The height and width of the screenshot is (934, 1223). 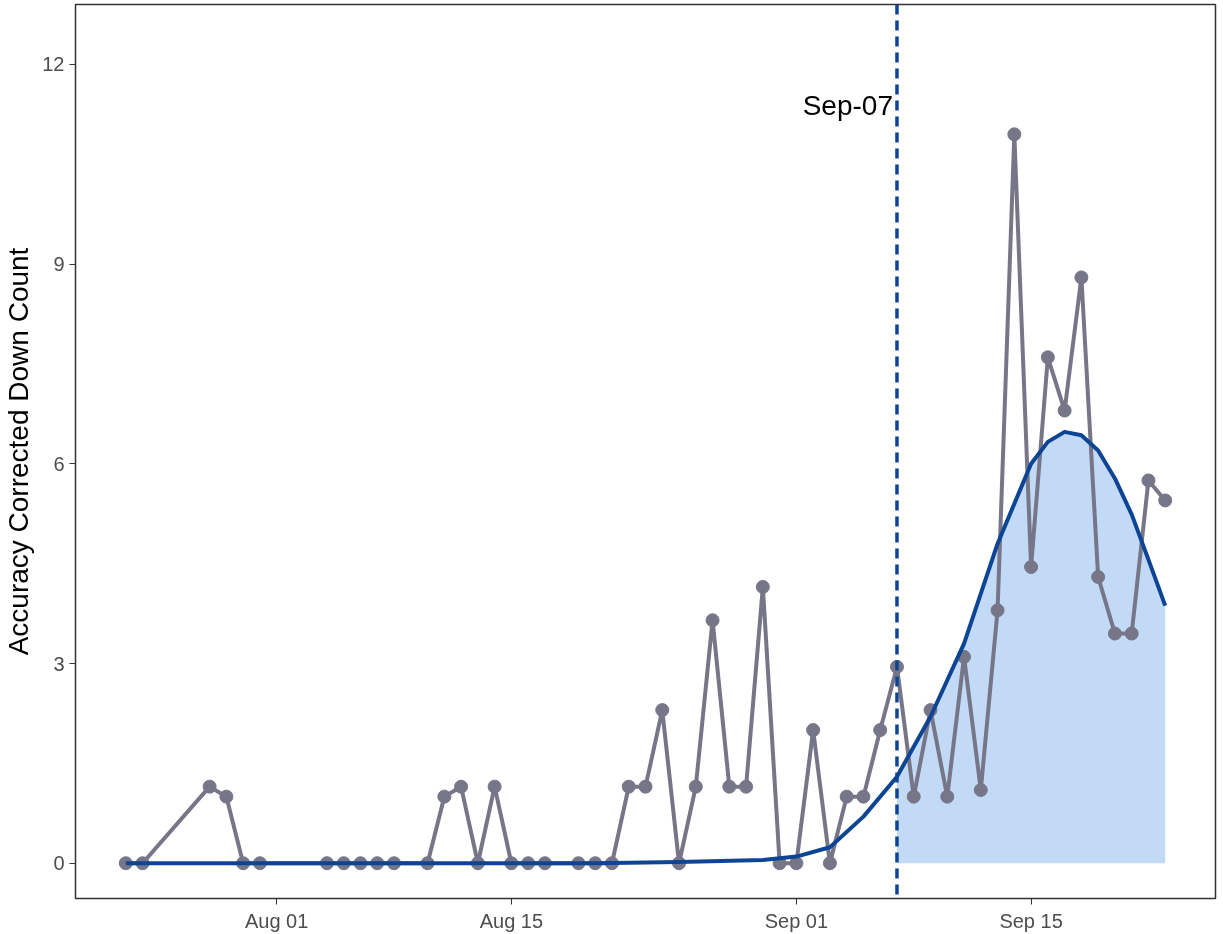 I want to click on x-tick-label: Sep 15, so click(x=1031, y=920).